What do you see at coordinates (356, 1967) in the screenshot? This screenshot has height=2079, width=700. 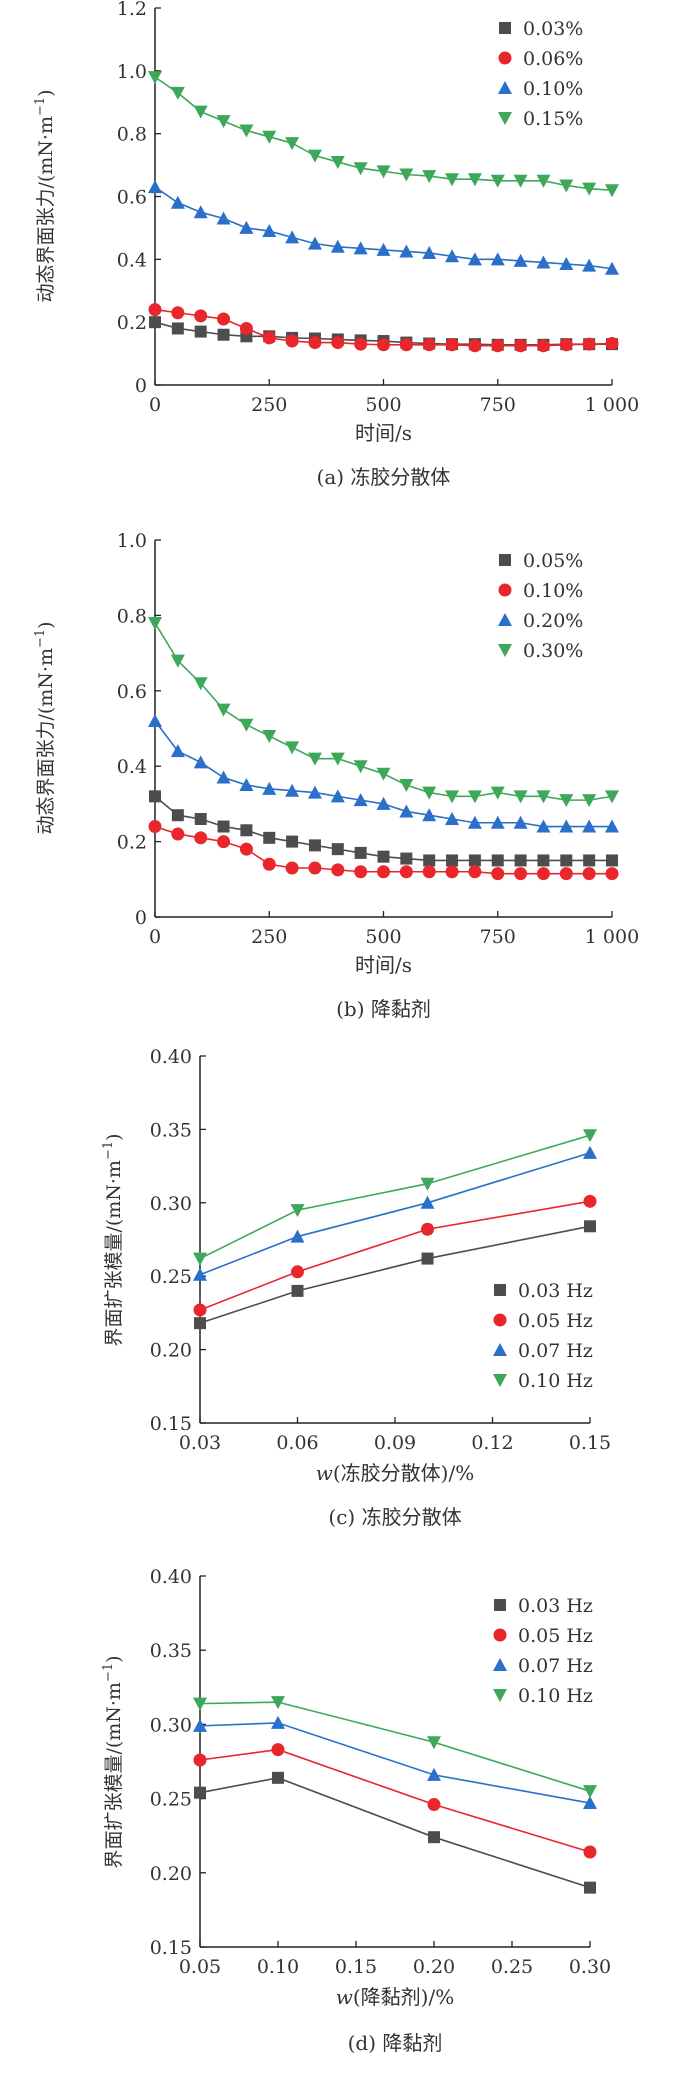 I see `x-tick-label: 0.15` at bounding box center [356, 1967].